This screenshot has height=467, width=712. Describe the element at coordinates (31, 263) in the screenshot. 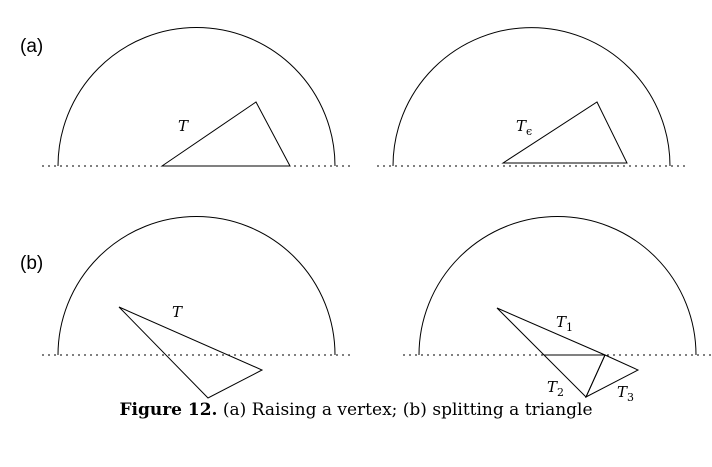

I see `panel-label-b: (b)` at that location.